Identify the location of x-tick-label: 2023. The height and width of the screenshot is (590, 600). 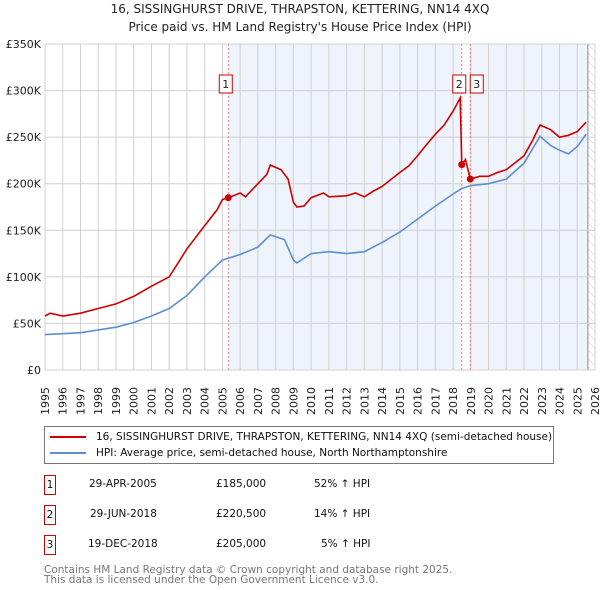
(542, 401).